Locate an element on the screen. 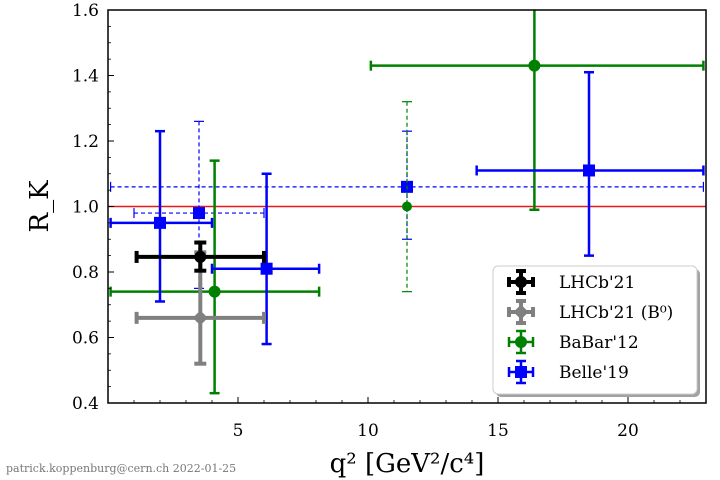 The width and height of the screenshot is (720, 480). footer-credit: patrick.koppenburg@cern.ch 2022-01-25 is located at coordinates (121, 468).